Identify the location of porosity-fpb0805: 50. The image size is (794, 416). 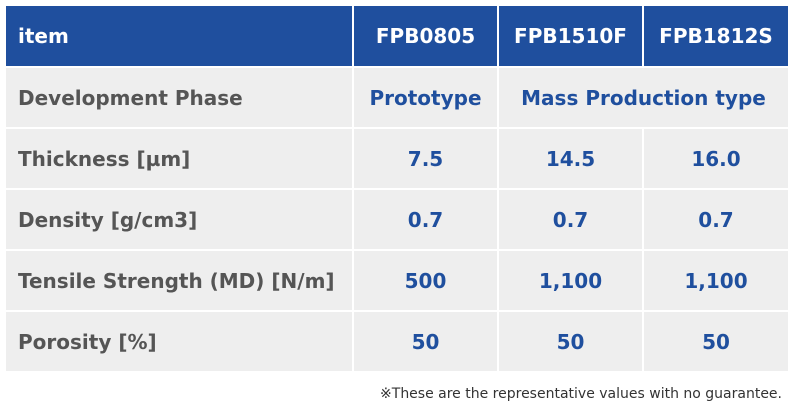
(426, 342).